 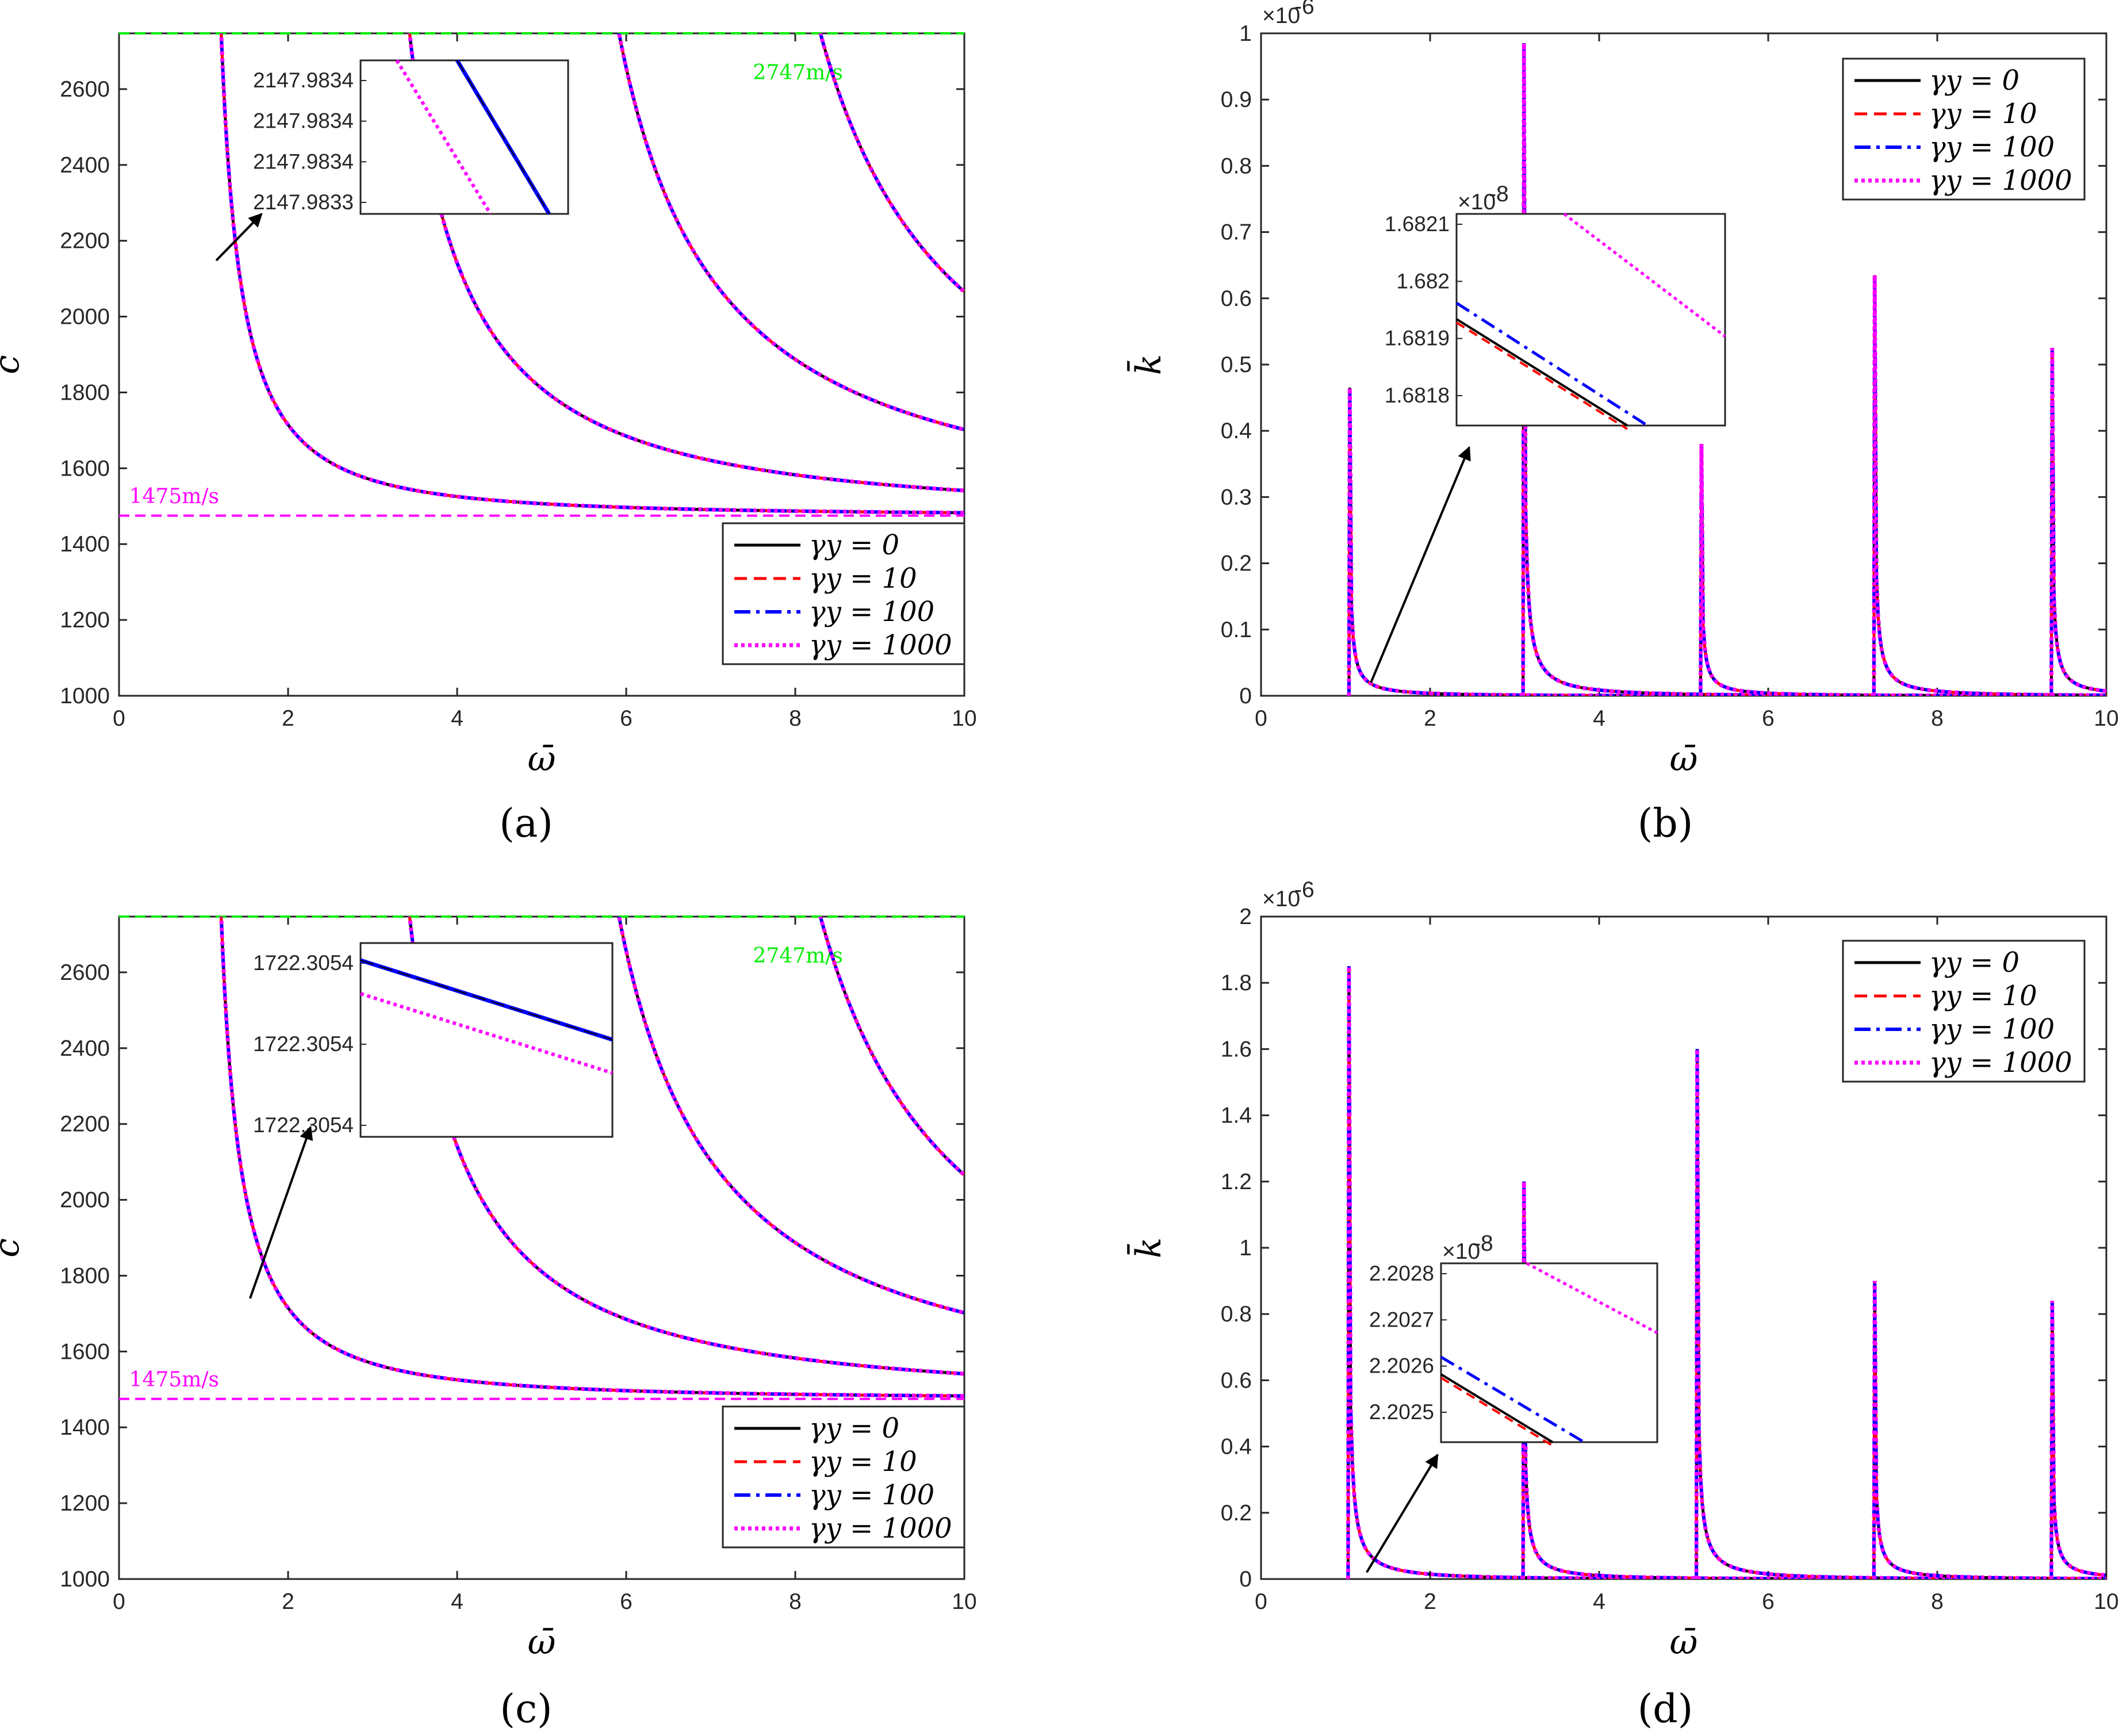 What do you see at coordinates (1245, 917) in the screenshot?
I see `y-tick-label: 2` at bounding box center [1245, 917].